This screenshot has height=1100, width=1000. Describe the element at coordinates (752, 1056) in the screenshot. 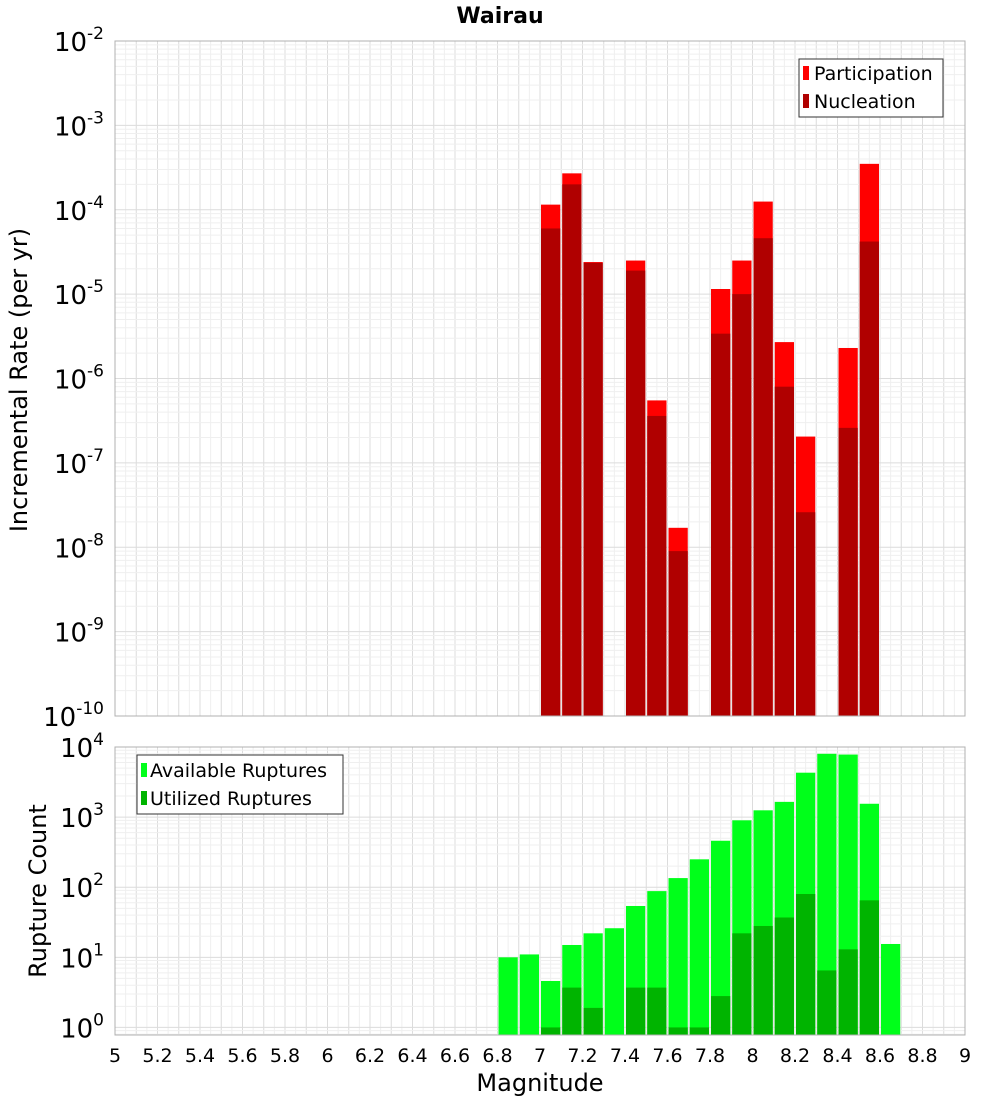

I see `x-tick-label: 8` at that location.